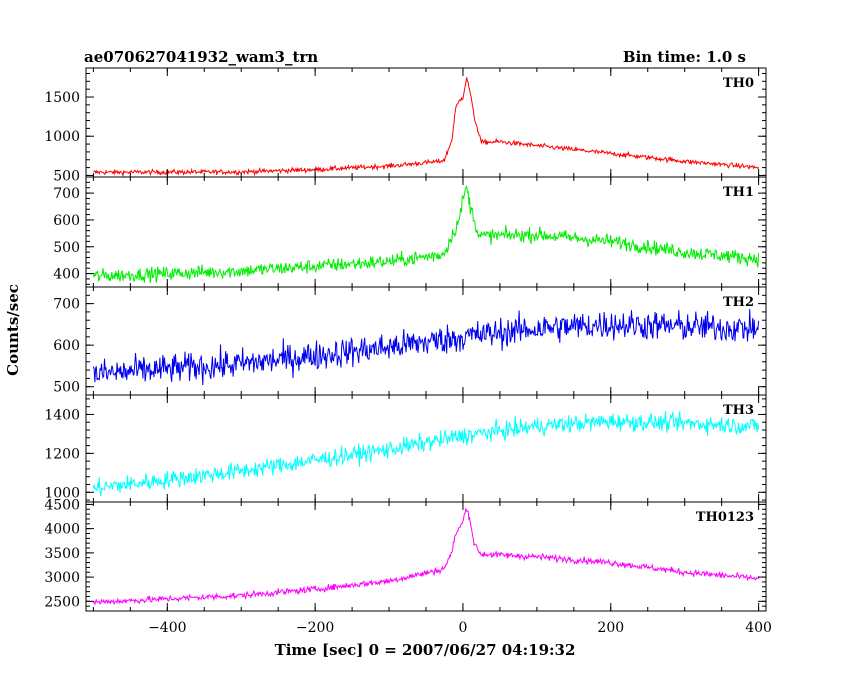 This screenshot has height=680, width=850. I want to click on series-line-th3, so click(426, 453).